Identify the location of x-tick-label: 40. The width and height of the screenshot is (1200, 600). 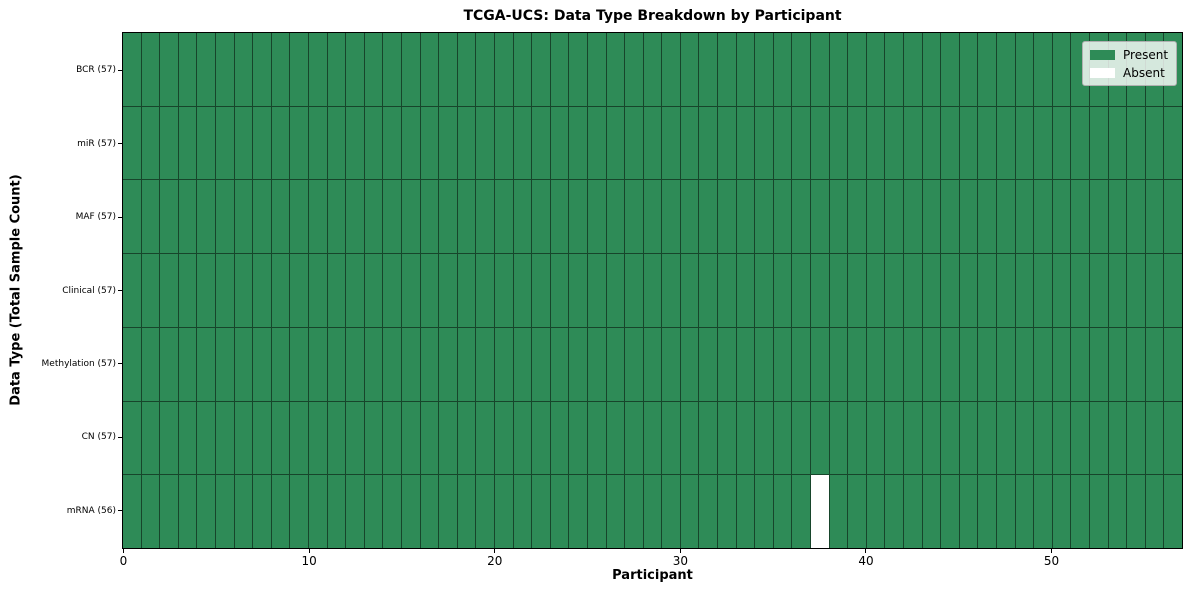
(866, 561).